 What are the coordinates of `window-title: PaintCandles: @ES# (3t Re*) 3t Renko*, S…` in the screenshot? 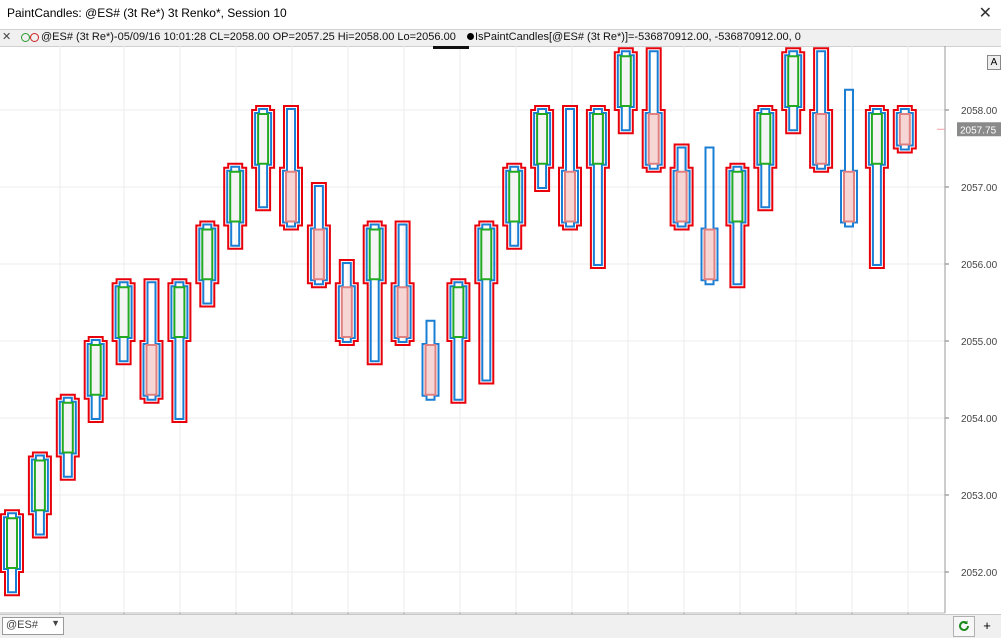 It's located at (147, 13).